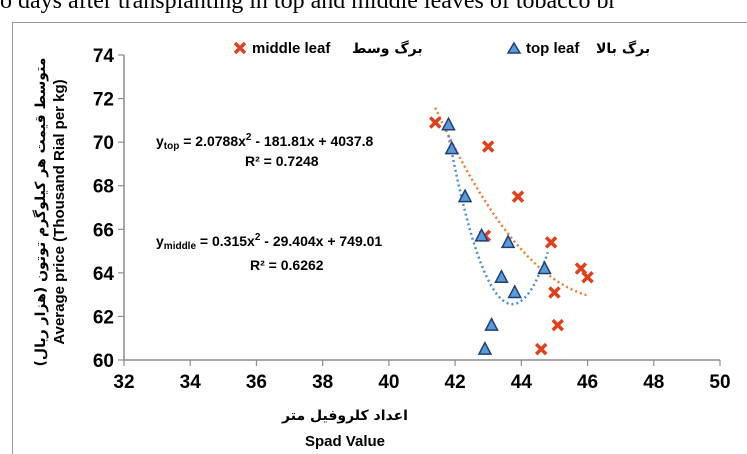  What do you see at coordinates (322, 382) in the screenshot?
I see `x-tick-label: 38` at bounding box center [322, 382].